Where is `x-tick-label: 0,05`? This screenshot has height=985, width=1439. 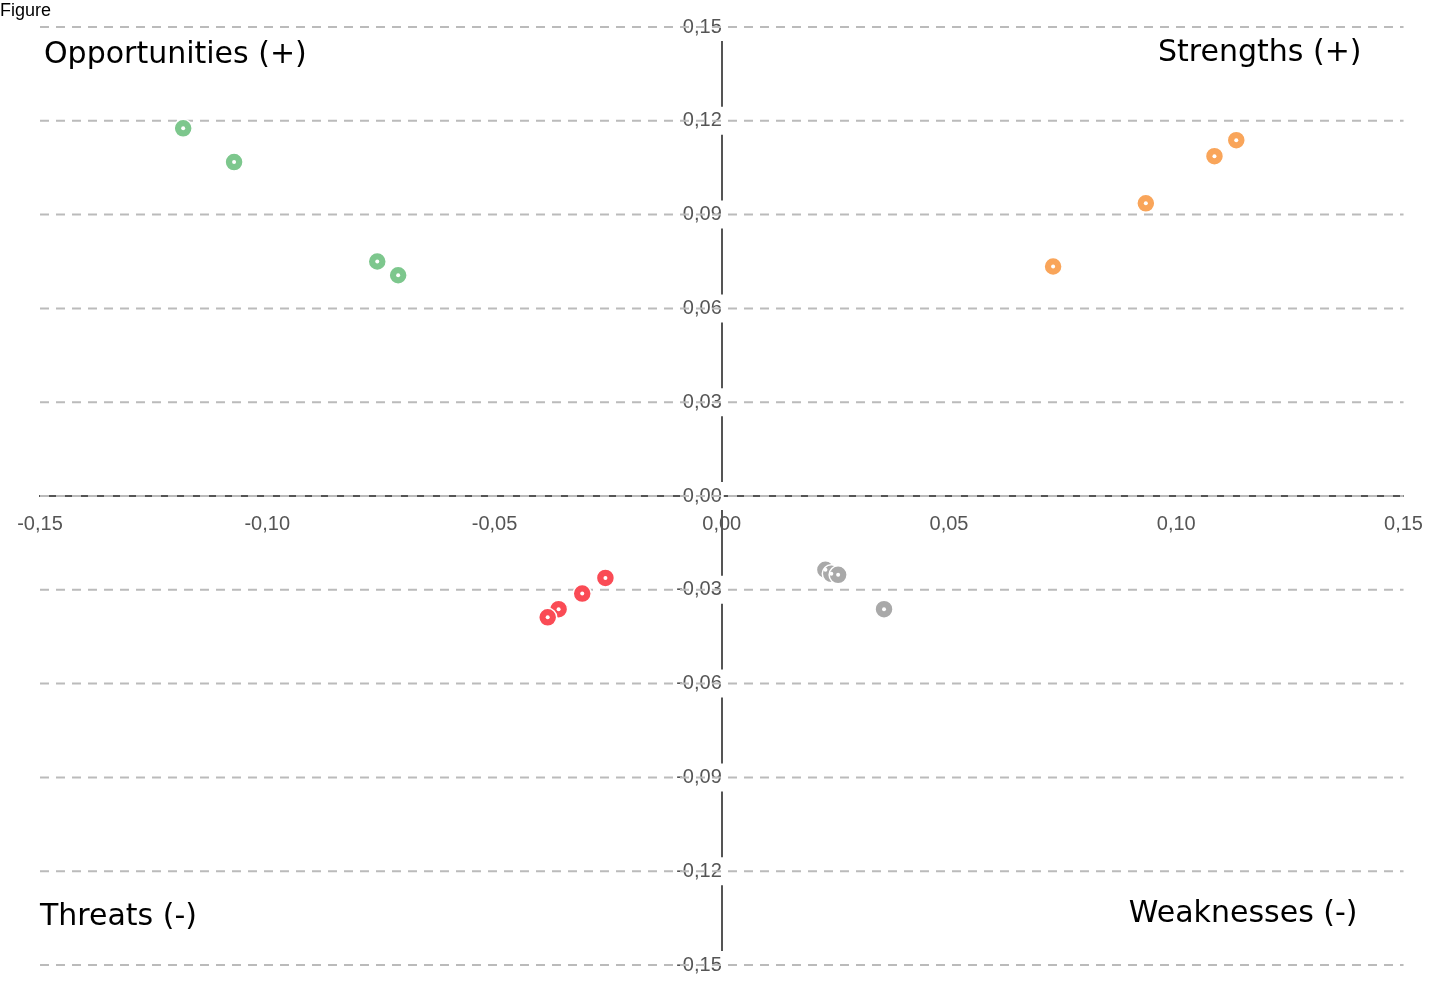 x-tick-label: 0,05 is located at coordinates (949, 522).